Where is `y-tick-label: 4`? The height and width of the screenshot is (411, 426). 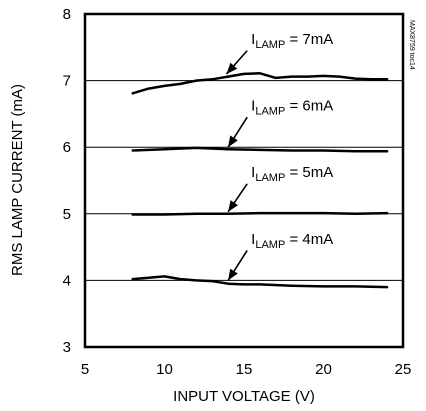
y-tick-label: 4 is located at coordinates (67, 280).